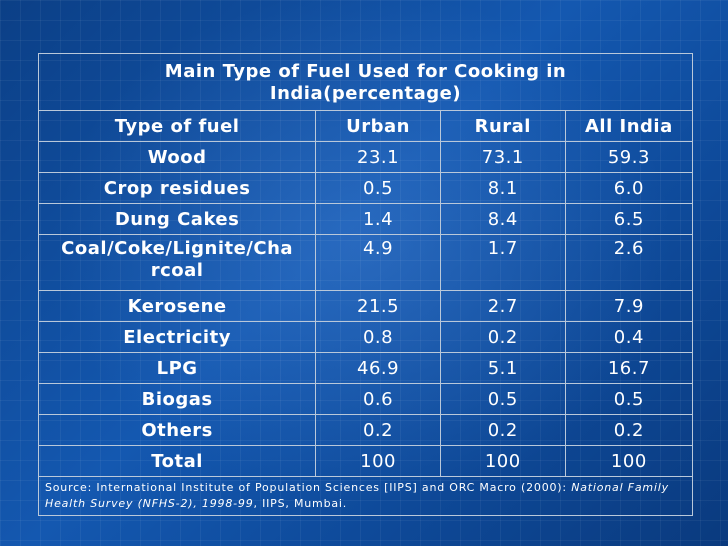 This screenshot has width=728, height=546. What do you see at coordinates (629, 188) in the screenshot?
I see `all-india-value: 6.0` at bounding box center [629, 188].